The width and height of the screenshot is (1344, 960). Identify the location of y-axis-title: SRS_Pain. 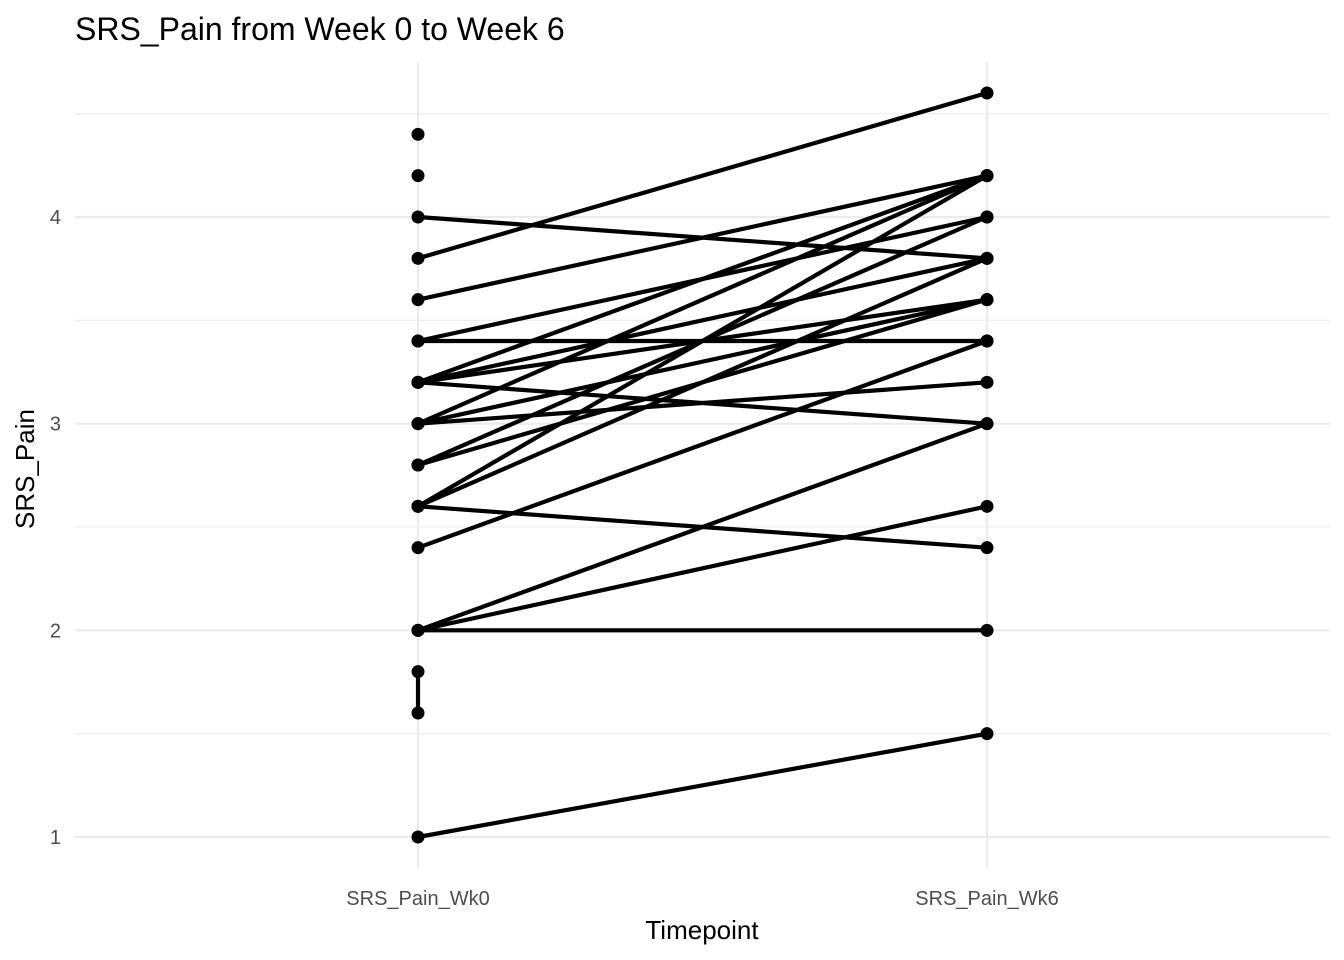
(25, 469).